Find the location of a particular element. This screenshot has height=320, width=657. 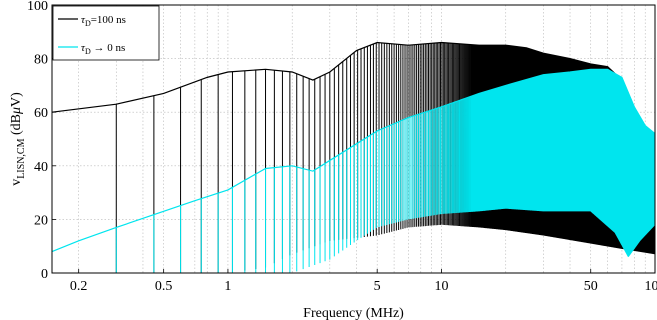

y-tick-label: 60 is located at coordinates (41, 113).